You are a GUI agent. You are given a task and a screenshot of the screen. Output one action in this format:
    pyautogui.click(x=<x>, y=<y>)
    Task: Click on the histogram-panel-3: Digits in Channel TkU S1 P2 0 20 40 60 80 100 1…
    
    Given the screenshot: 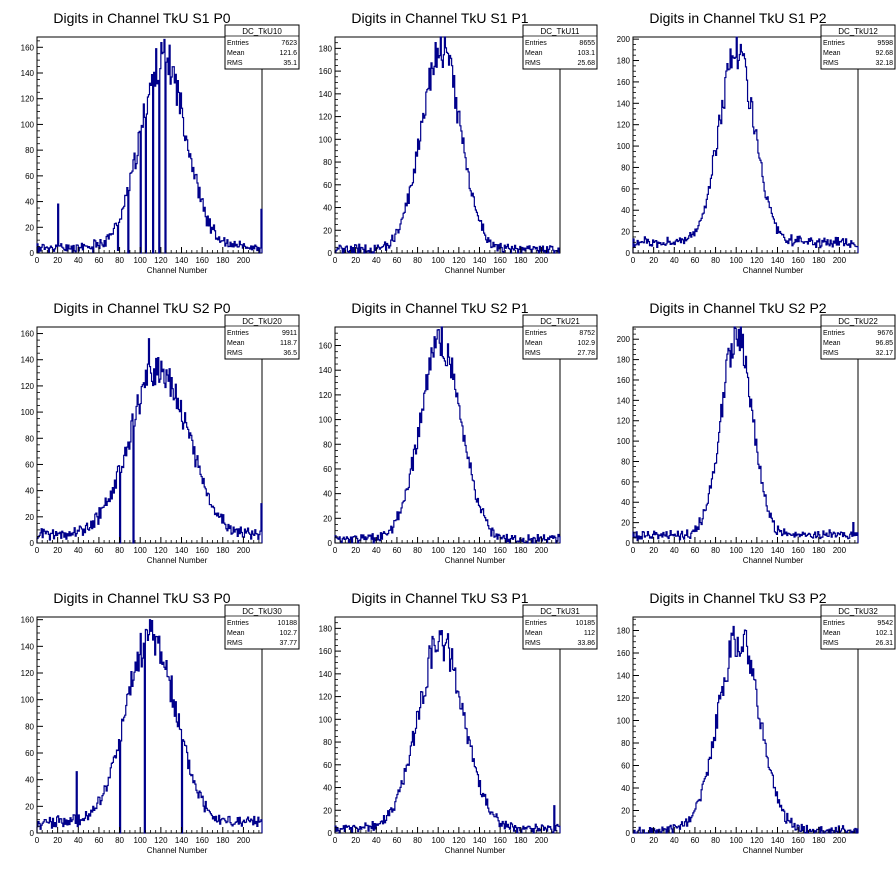 What is the action you would take?
    pyautogui.click(x=746, y=145)
    